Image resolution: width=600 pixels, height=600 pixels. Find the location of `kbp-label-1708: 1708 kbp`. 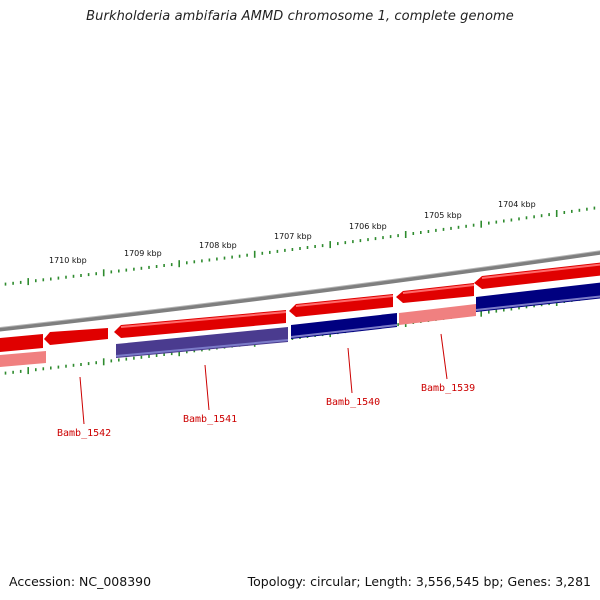

kbp-label-1708: 1708 kbp is located at coordinates (218, 245).